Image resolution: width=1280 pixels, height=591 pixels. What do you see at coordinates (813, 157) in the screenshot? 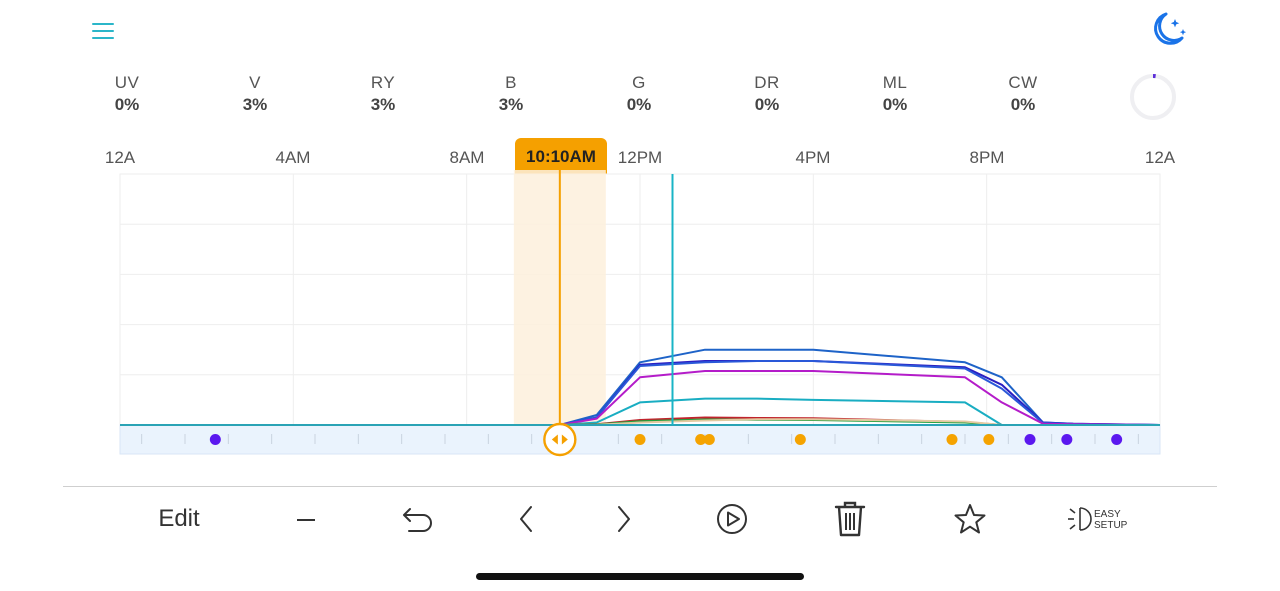
I see `time-tick-label: 4PM` at bounding box center [813, 157].